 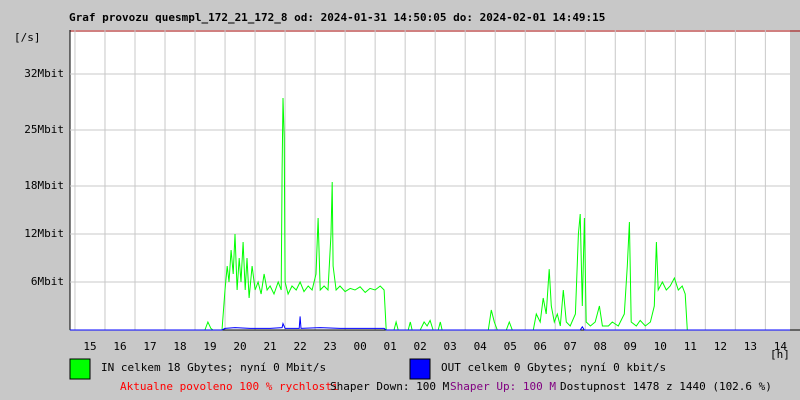 I want to click on x-tick-label: 07, so click(x=570, y=346).